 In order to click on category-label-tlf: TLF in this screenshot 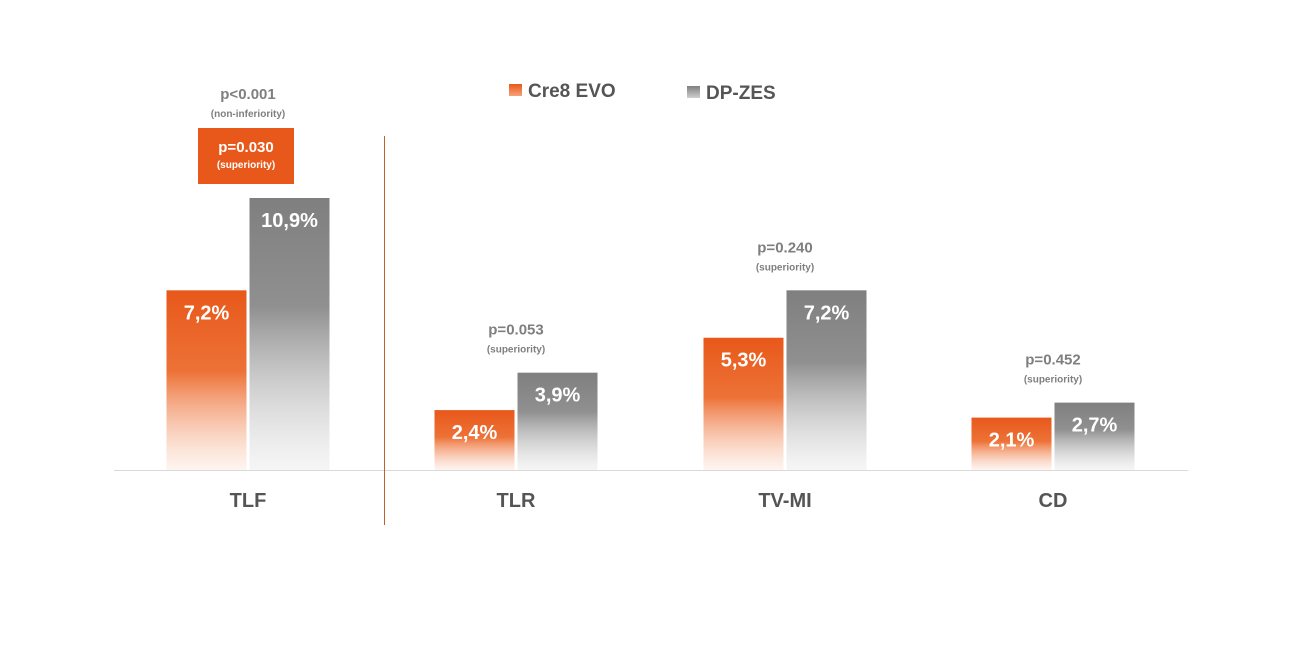, I will do `click(248, 501)`.